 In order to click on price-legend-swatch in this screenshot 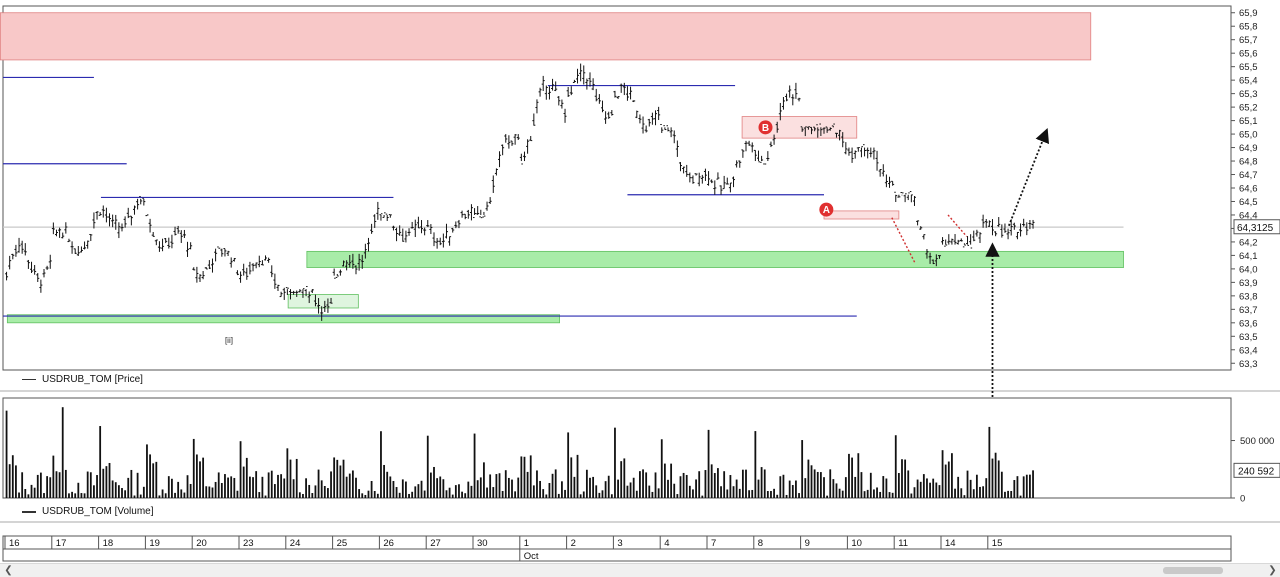, I will do `click(29, 379)`.